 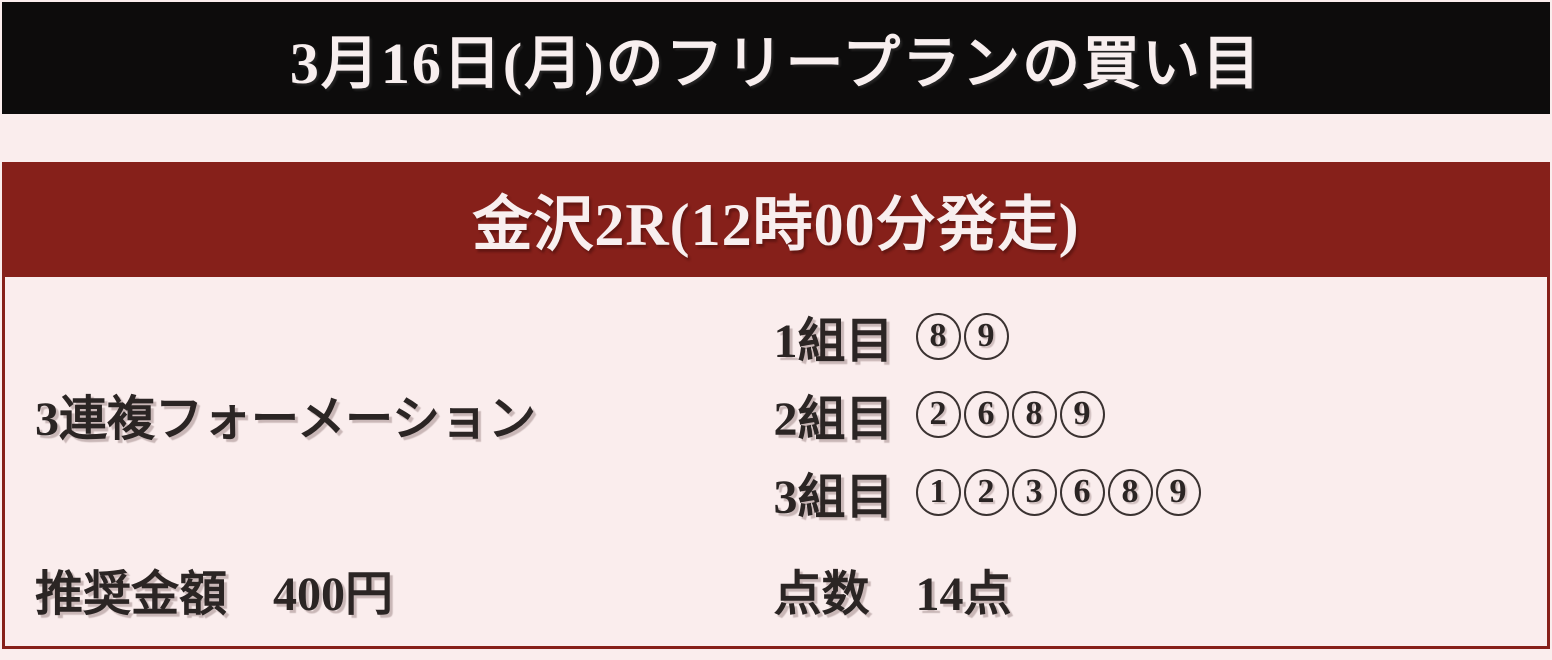 I want to click on bet-group-row: 3組目 1 2 3 6 8 9, so click(x=1150, y=492).